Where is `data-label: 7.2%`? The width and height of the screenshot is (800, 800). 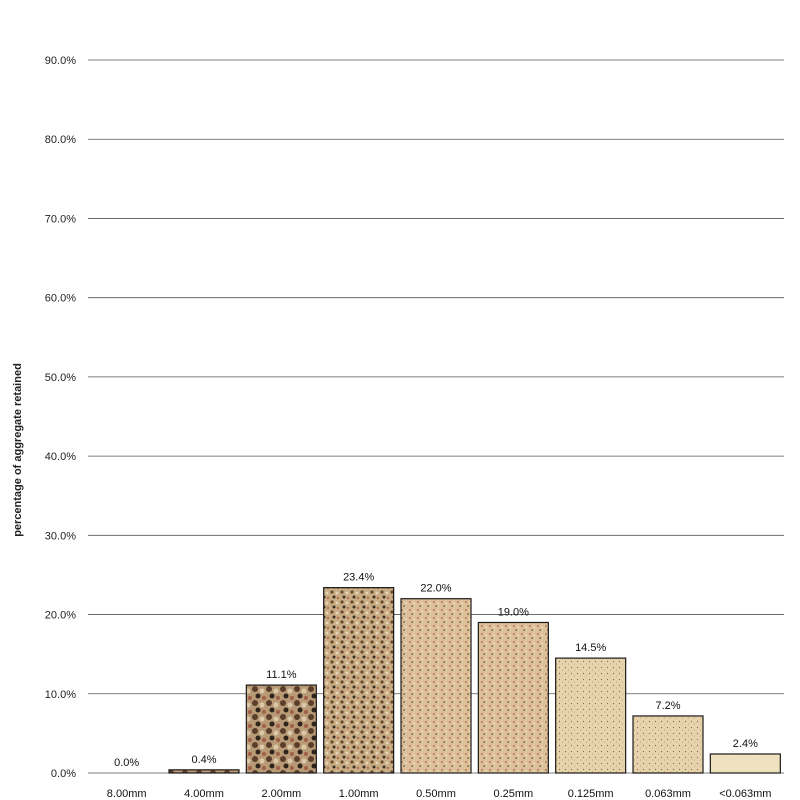
data-label: 7.2% is located at coordinates (667, 706).